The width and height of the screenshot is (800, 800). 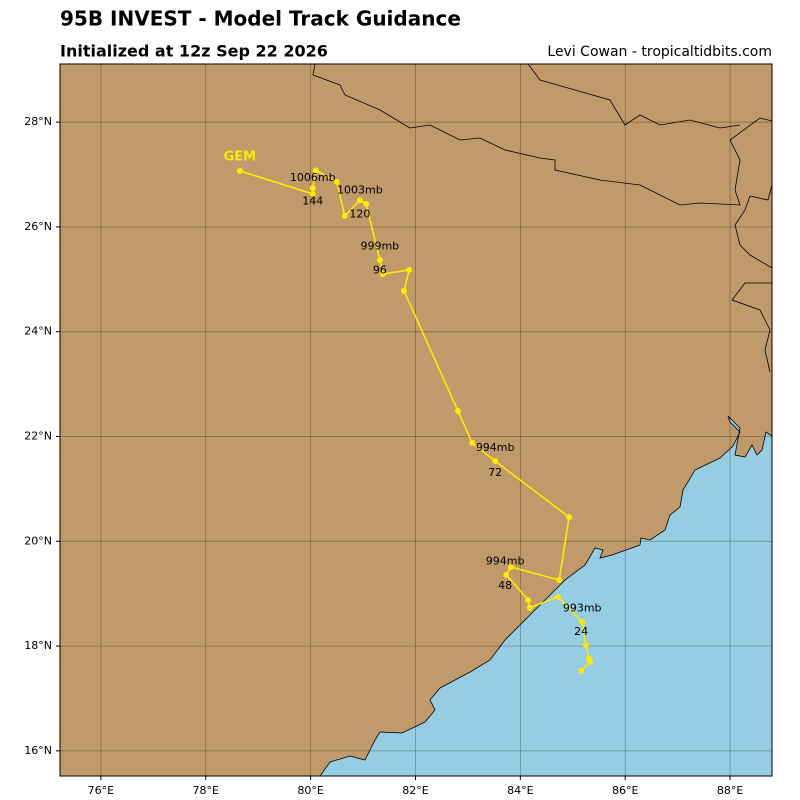 I want to click on y-tick-label: 24°N, so click(x=38, y=331).